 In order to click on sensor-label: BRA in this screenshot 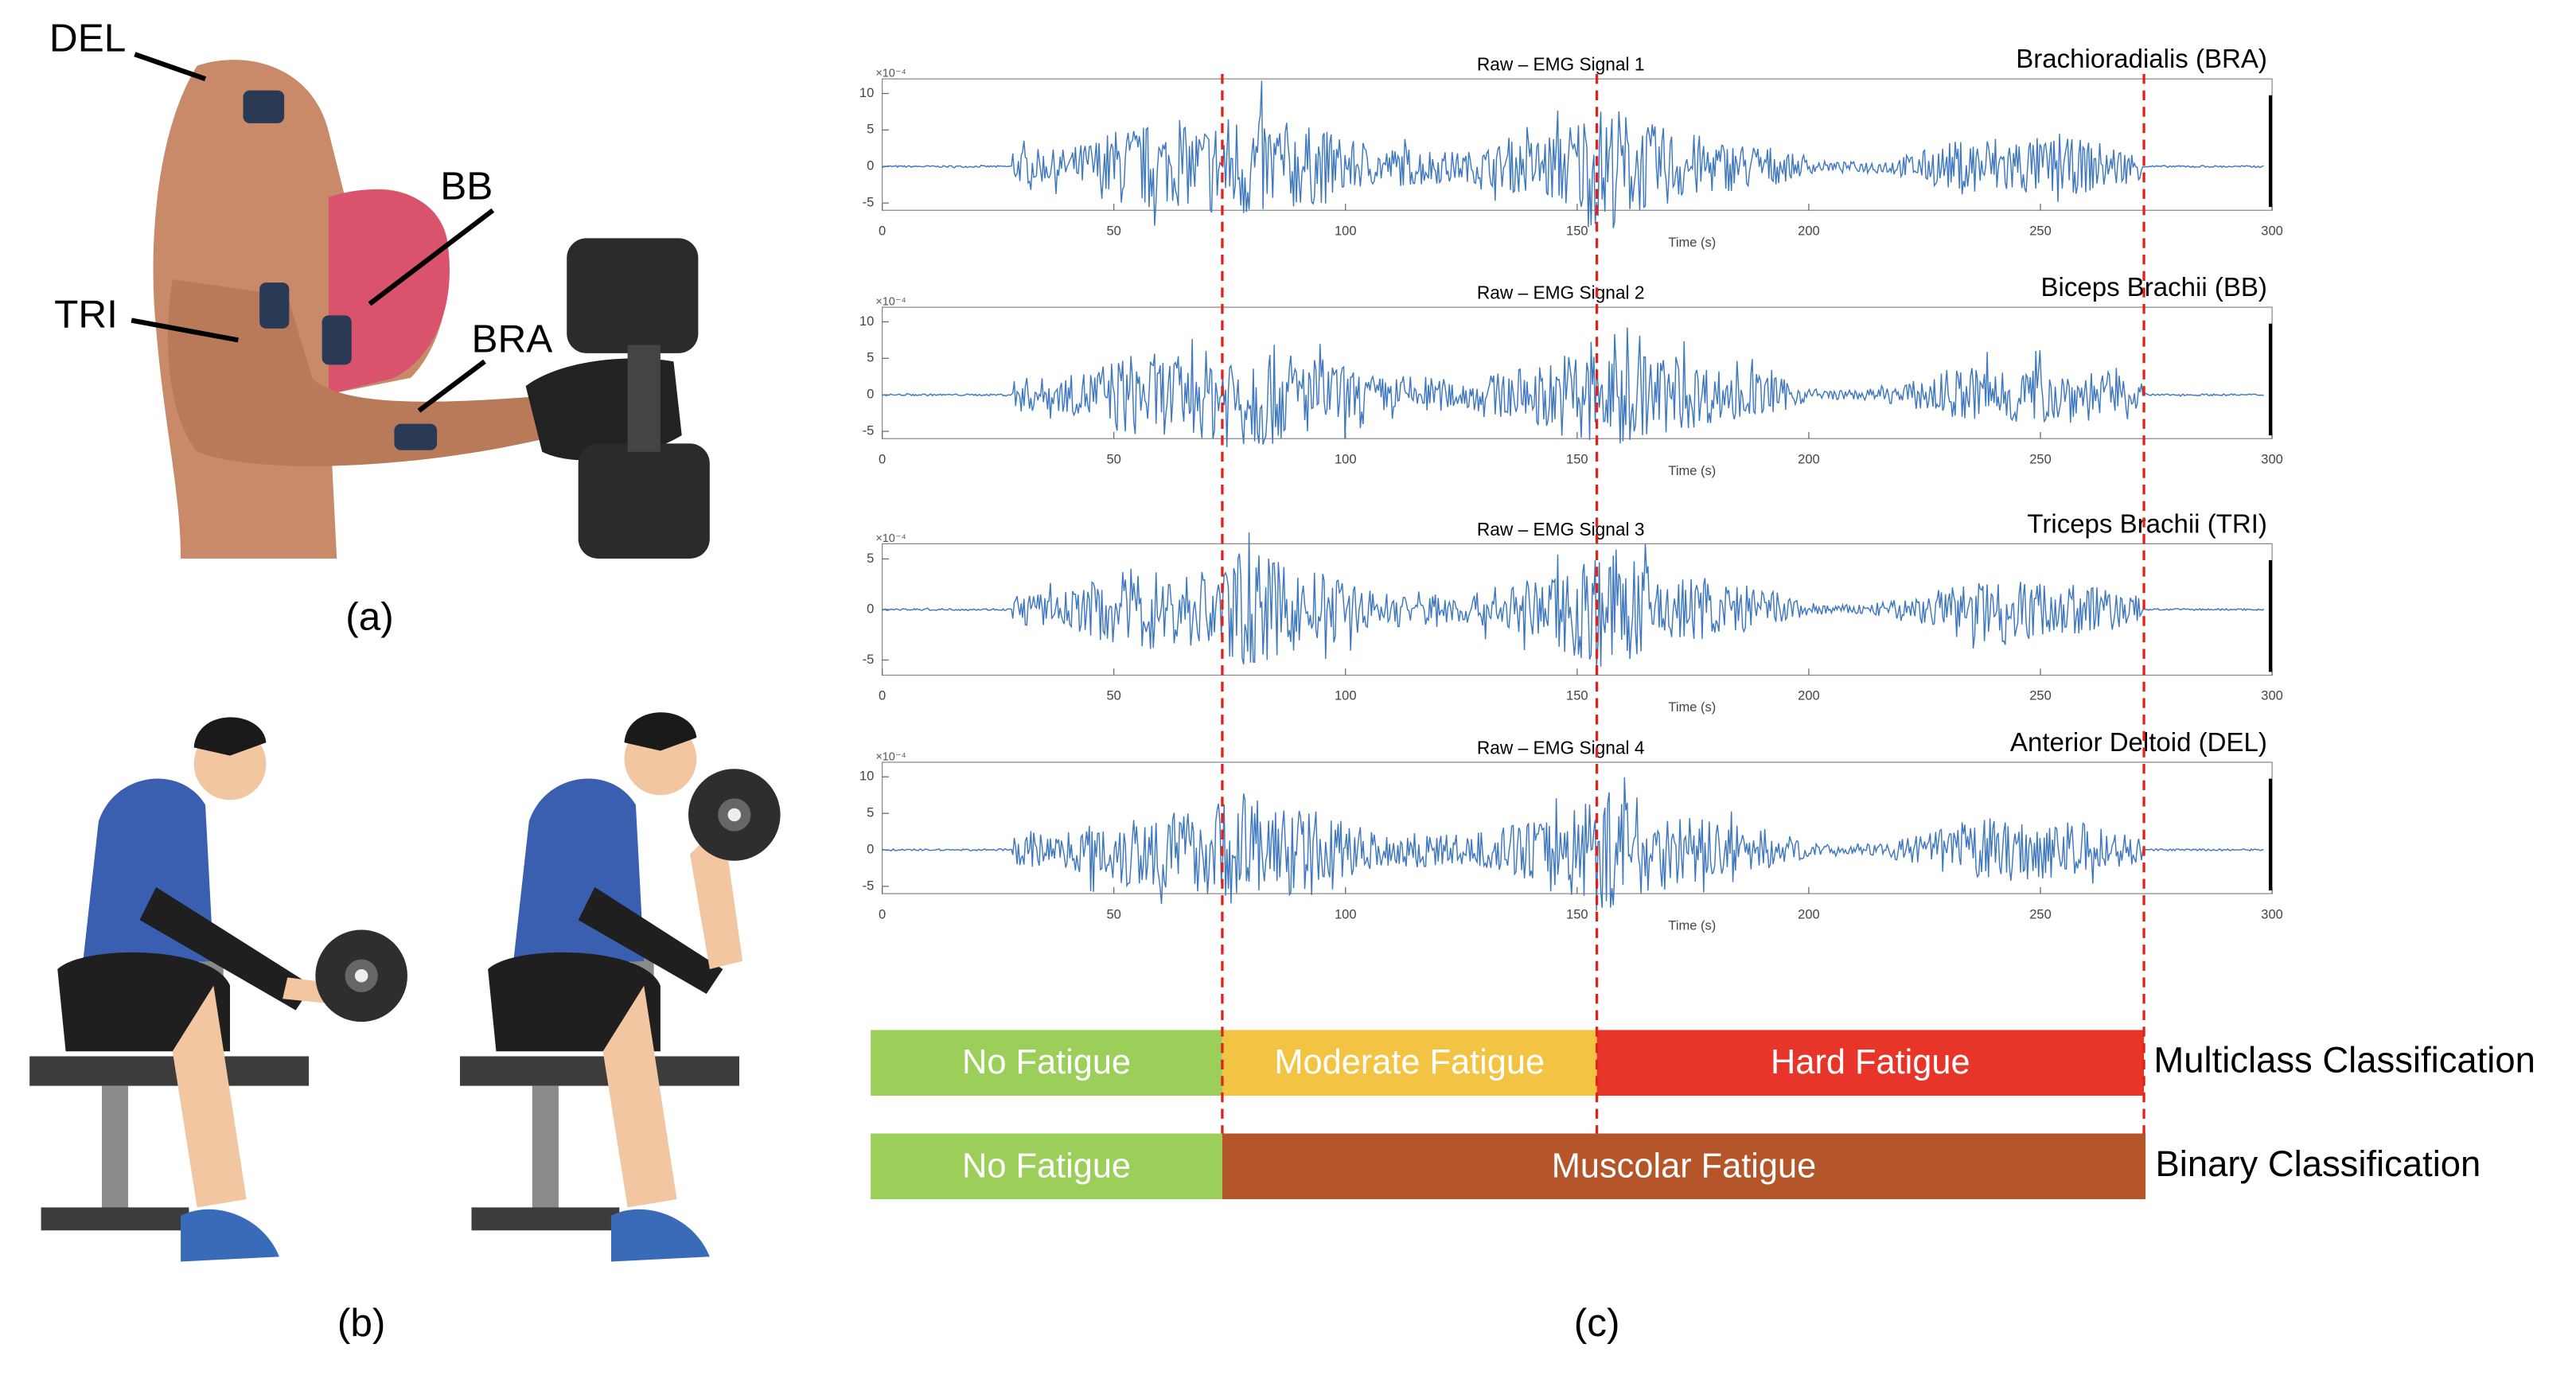, I will do `click(512, 339)`.